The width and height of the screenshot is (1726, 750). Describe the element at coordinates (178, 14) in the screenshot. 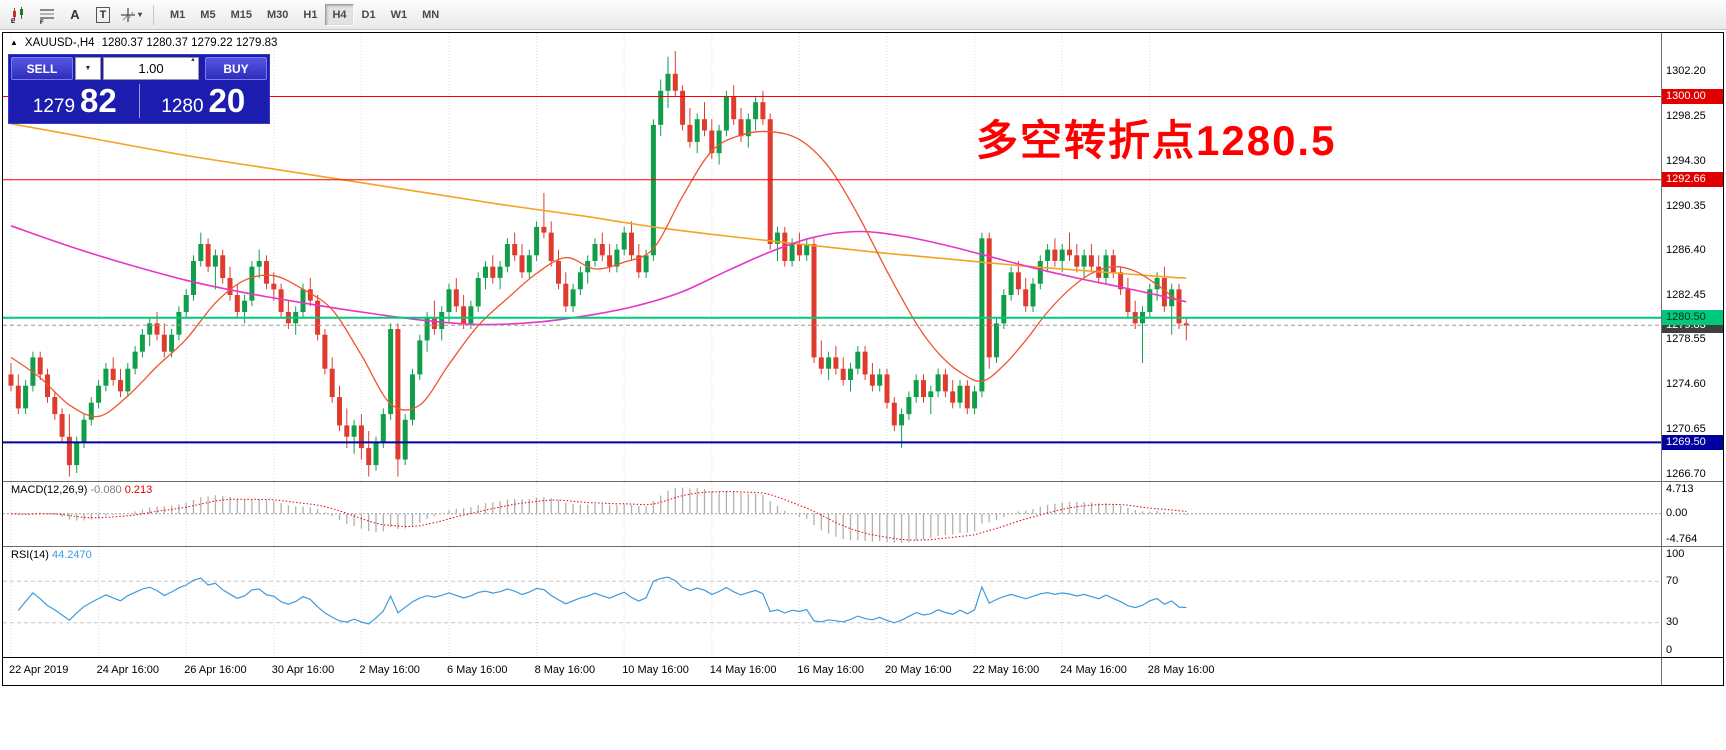

I see `timeframe-button-m1: M1` at that location.